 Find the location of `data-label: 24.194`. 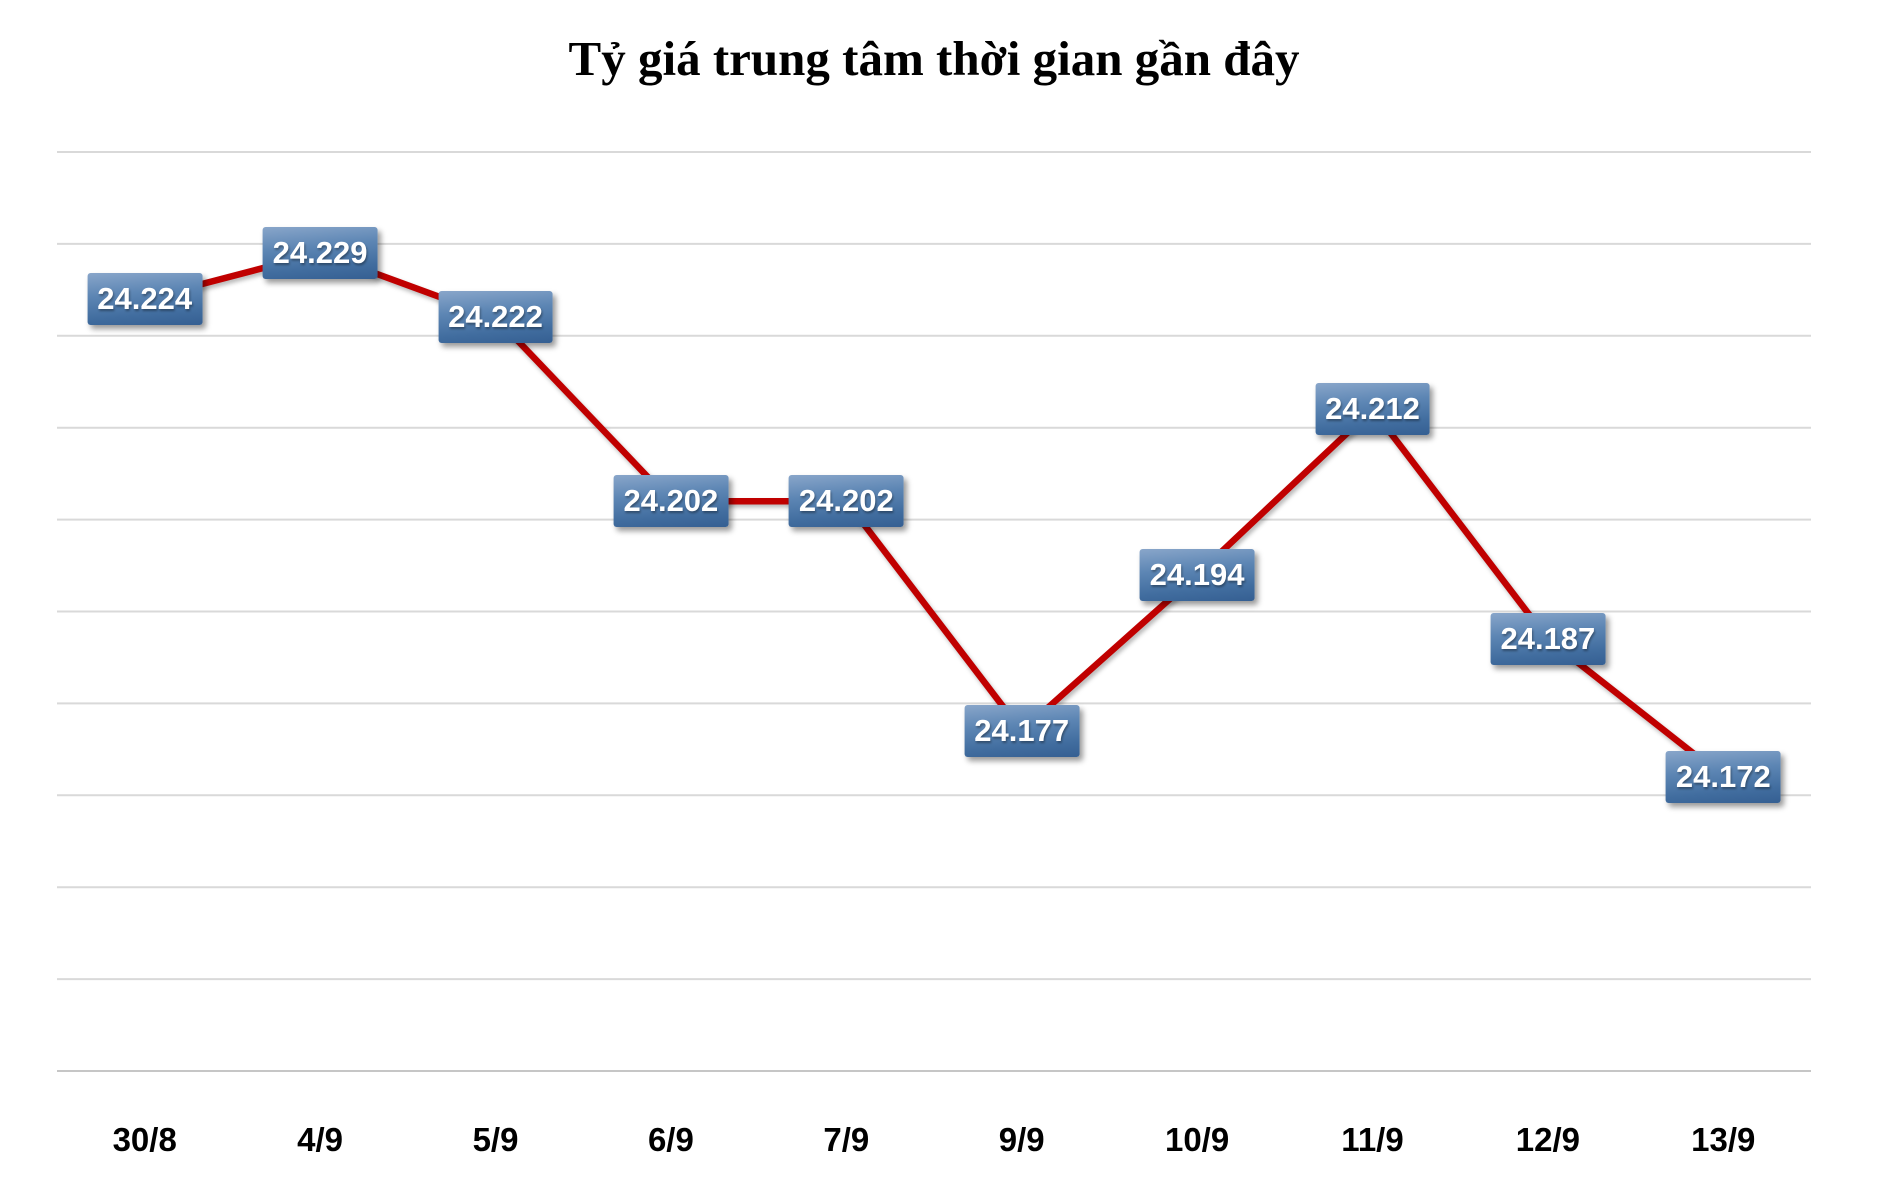

data-label: 24.194 is located at coordinates (1197, 574).